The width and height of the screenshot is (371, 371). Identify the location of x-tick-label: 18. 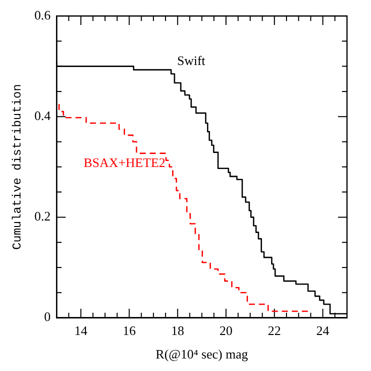
(177, 330).